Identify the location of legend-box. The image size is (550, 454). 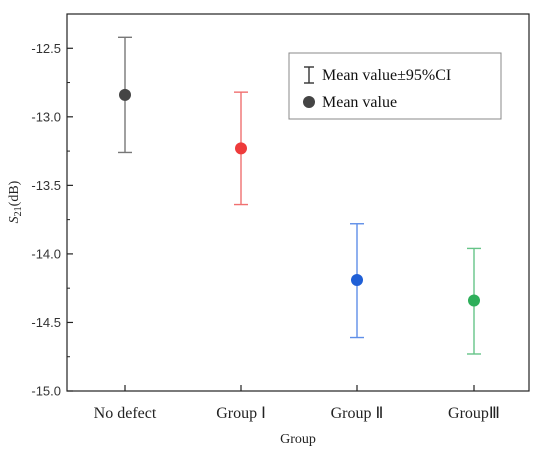
(395, 86).